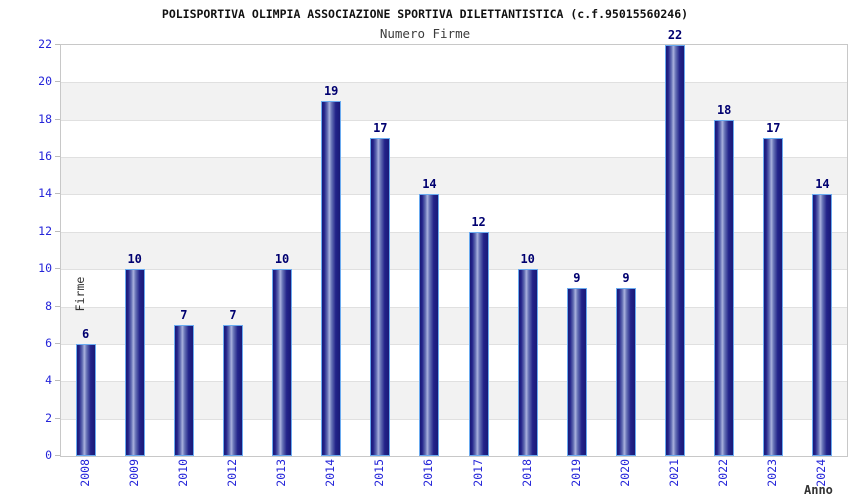 This screenshot has height=500, width=850. What do you see at coordinates (675, 35) in the screenshot?
I see `bar-value-label: 22` at bounding box center [675, 35].